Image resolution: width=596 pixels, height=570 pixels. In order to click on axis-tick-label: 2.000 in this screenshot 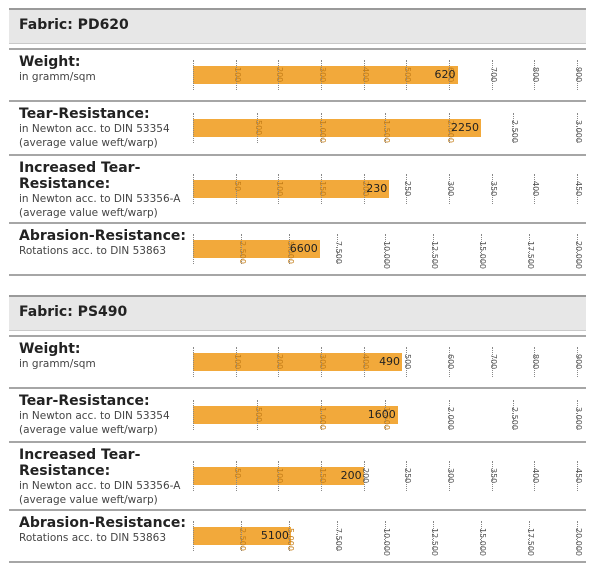, I will do `click(450, 418)`.